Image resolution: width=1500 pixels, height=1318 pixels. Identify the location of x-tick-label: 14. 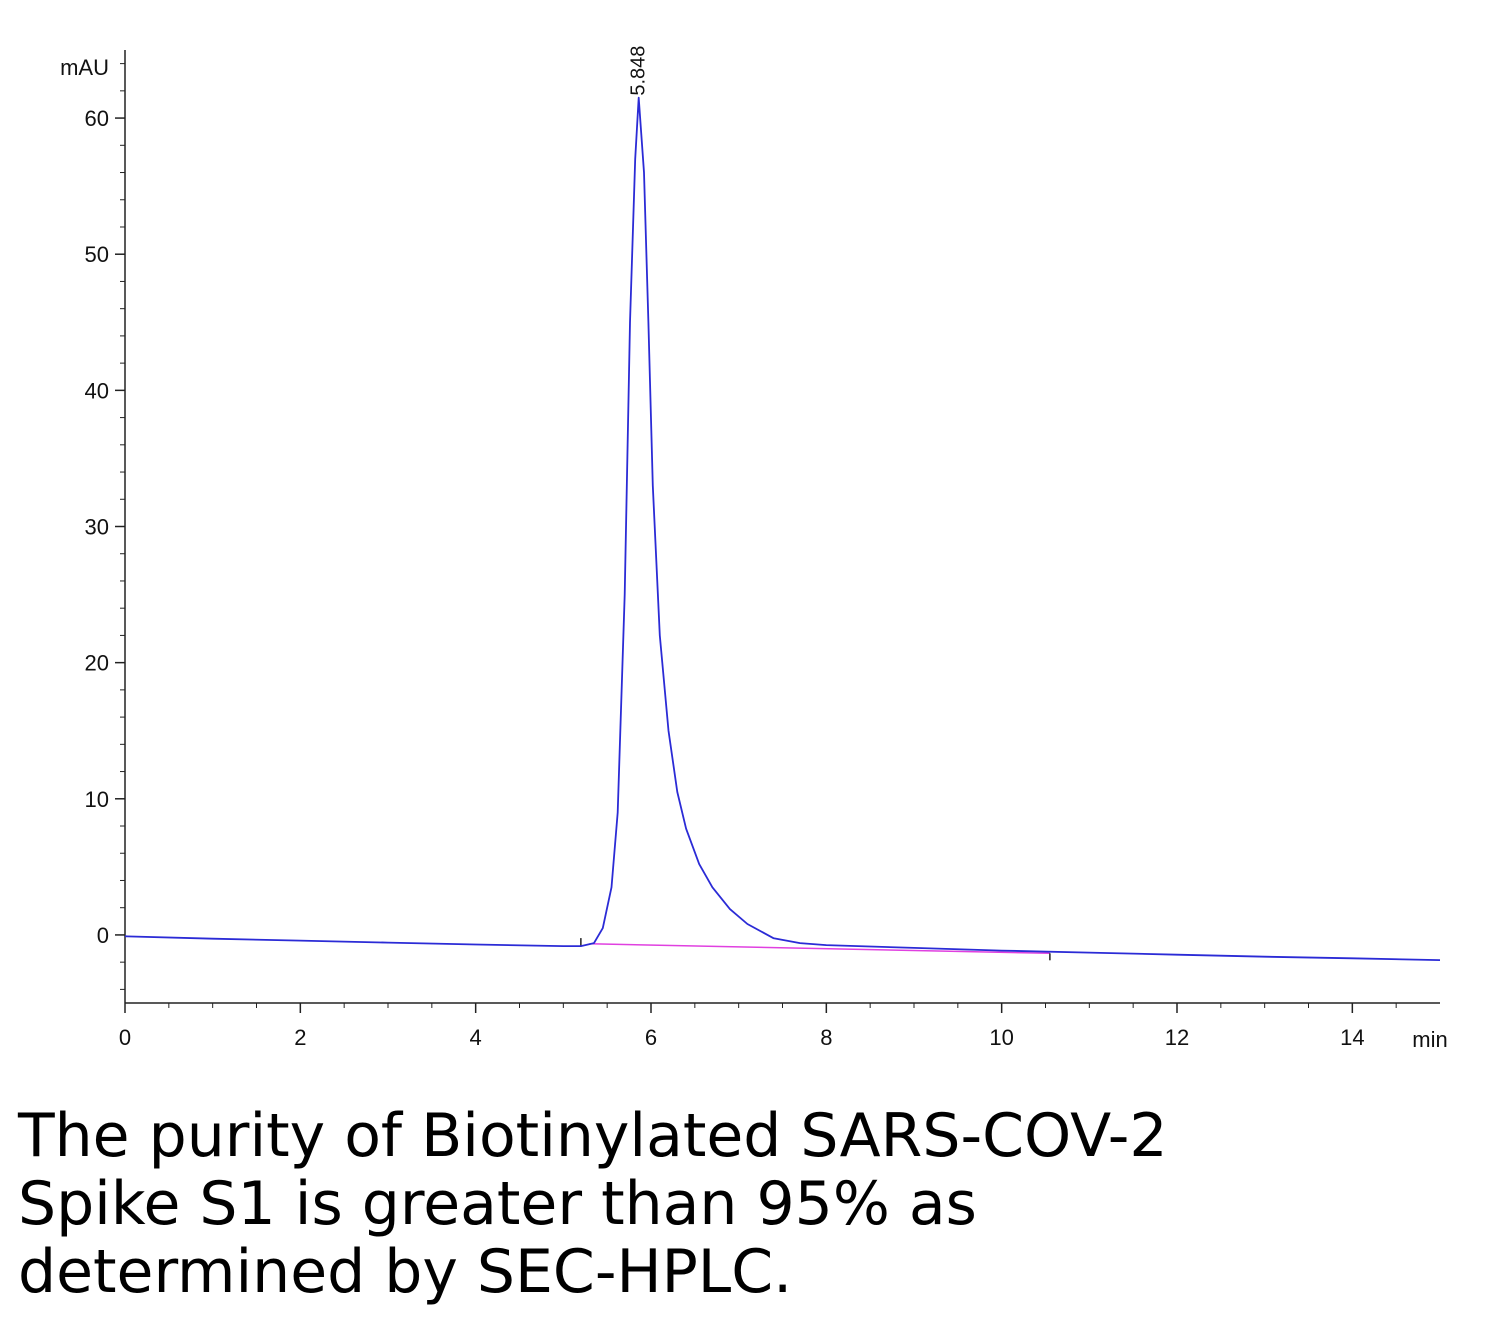
(1352, 1037).